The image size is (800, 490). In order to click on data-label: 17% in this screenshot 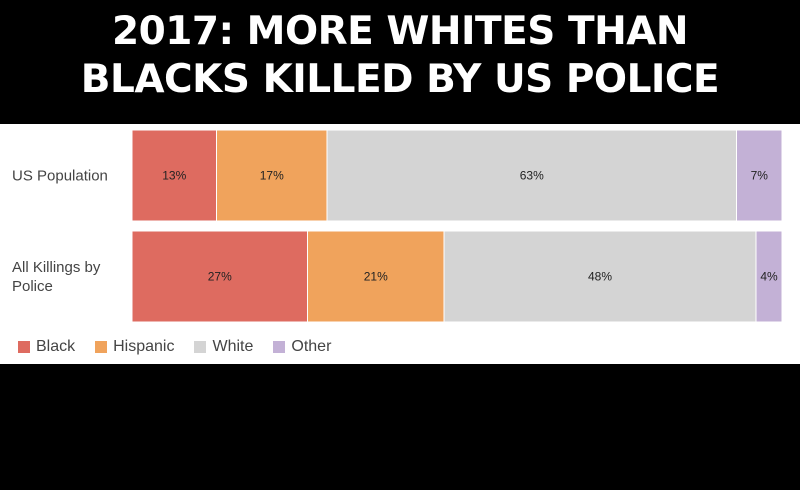, I will do `click(272, 176)`.